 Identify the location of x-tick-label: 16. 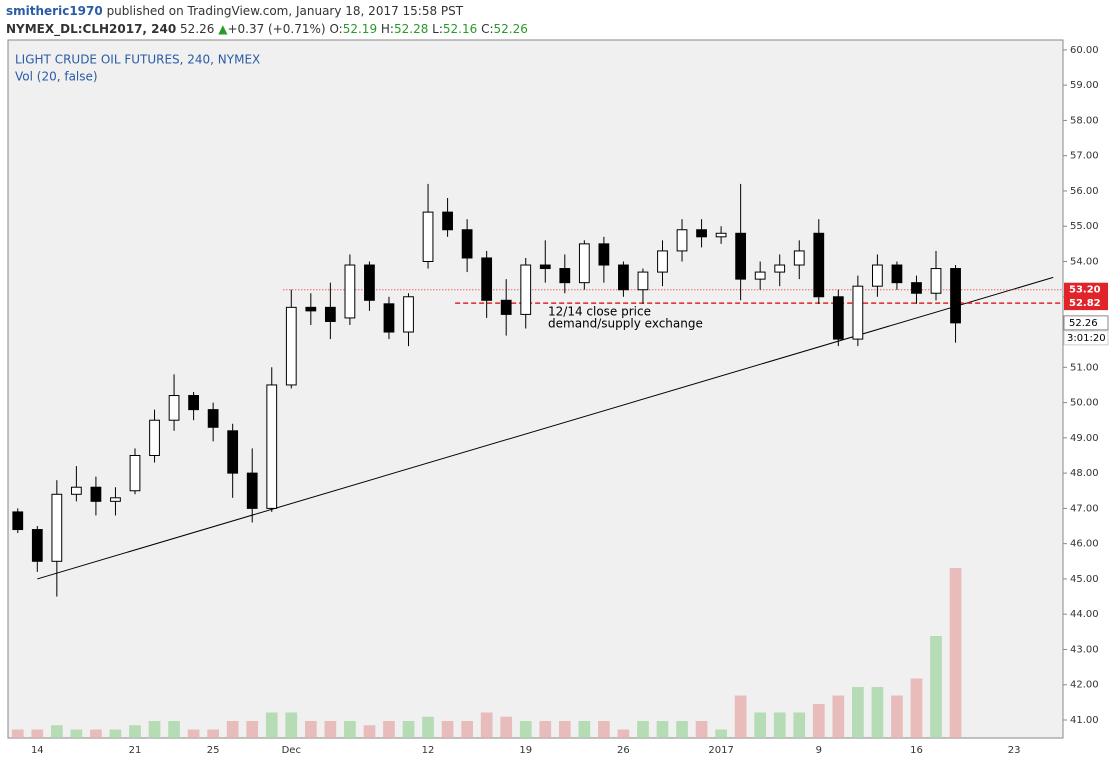
(916, 750).